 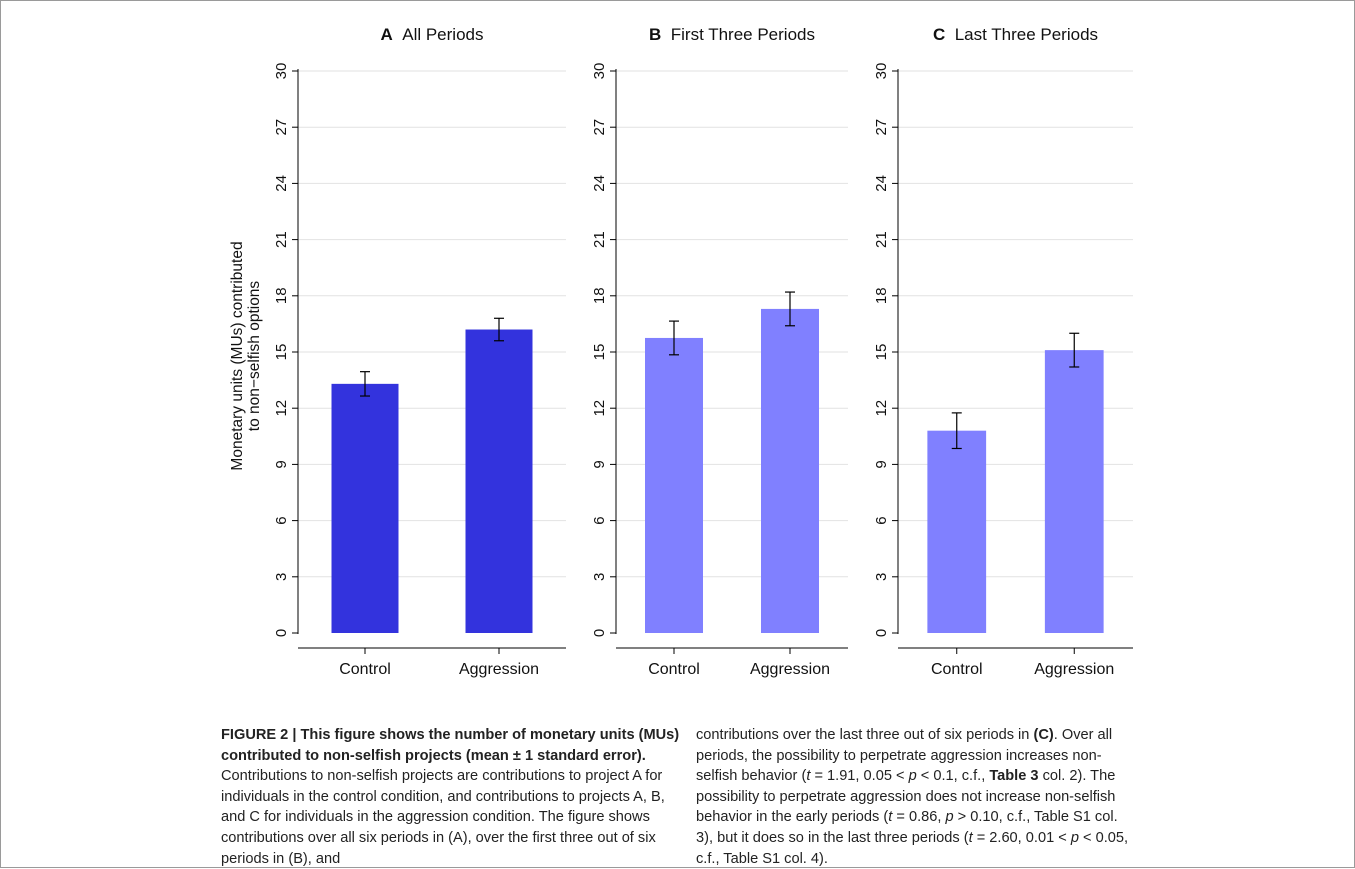 What do you see at coordinates (1021, 837) in the screenshot?
I see `caption-right-run: = 2.60, 0.01 <` at bounding box center [1021, 837].